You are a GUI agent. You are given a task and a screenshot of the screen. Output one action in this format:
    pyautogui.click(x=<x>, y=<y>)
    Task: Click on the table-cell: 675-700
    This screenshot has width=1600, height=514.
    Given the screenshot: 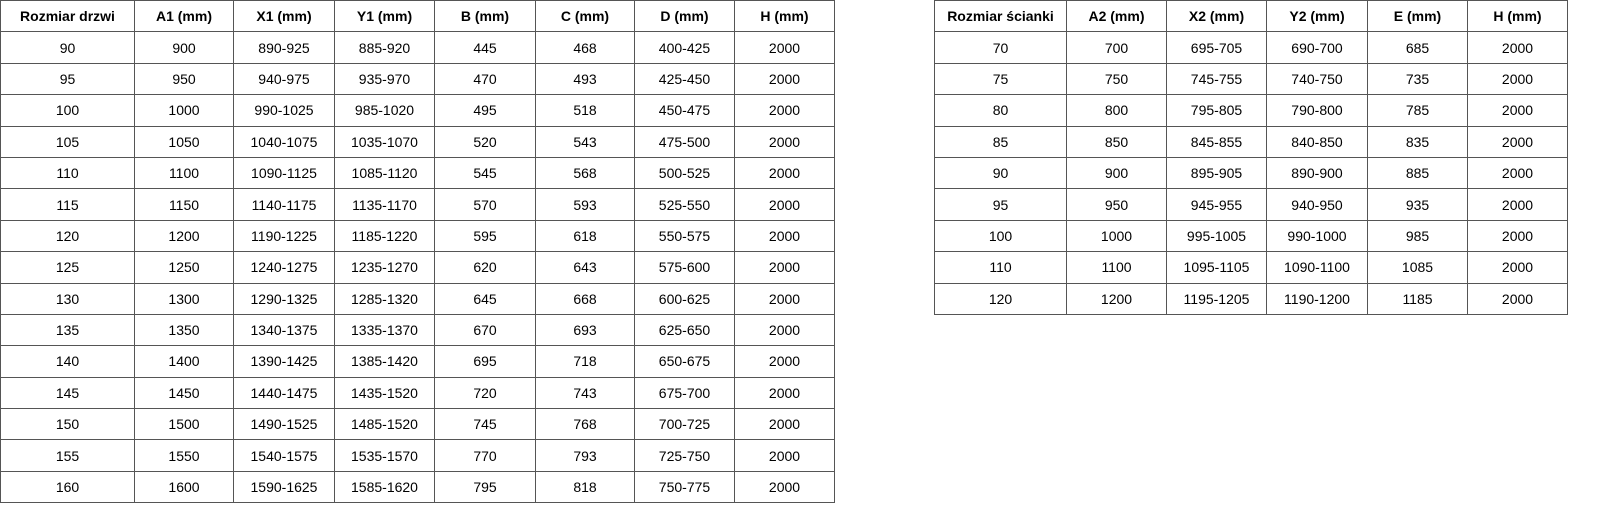 What is the action you would take?
    pyautogui.click(x=684, y=393)
    